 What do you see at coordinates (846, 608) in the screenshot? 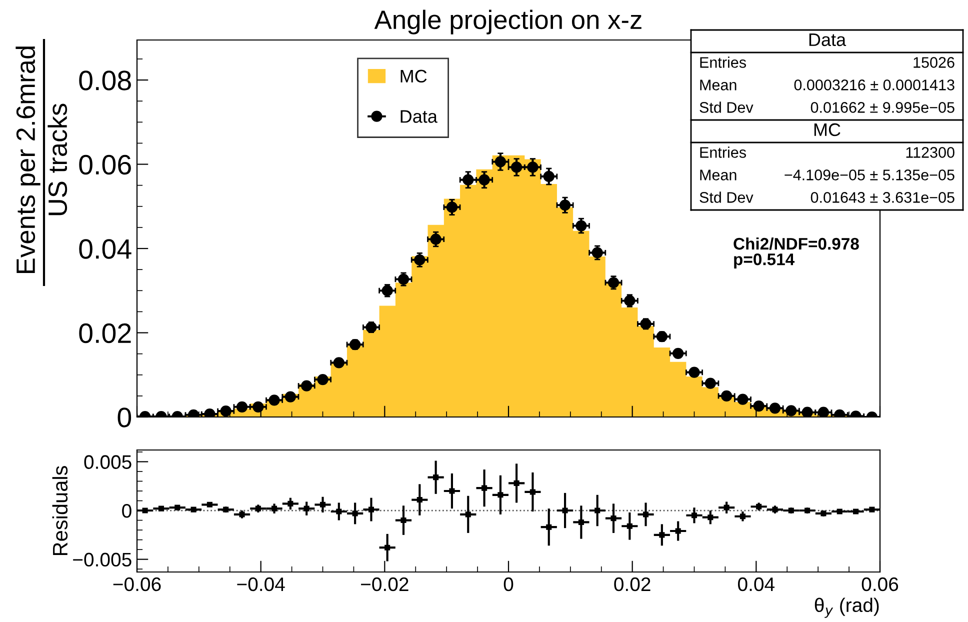
I see `x-axis-title: θ$_{y}$ (rad)` at bounding box center [846, 608].